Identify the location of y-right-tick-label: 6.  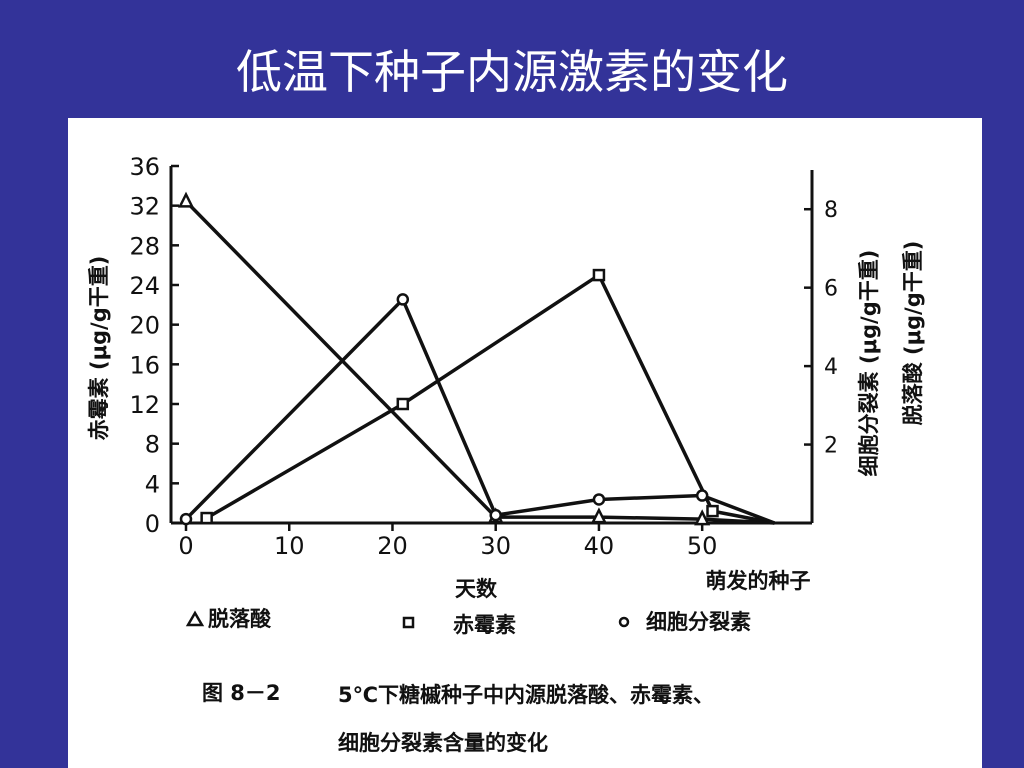
(831, 289).